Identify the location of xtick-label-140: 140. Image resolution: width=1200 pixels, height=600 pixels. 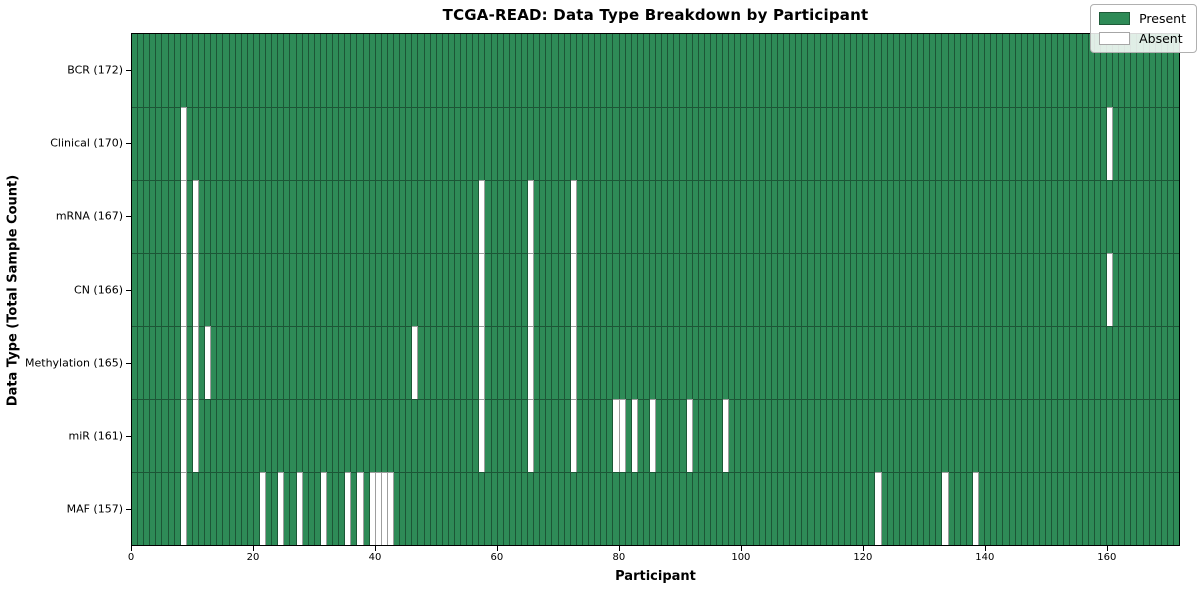
(985, 557).